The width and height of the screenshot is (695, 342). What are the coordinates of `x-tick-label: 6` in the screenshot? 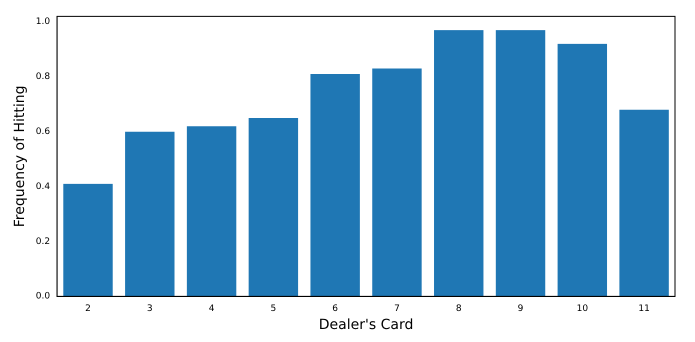 It's located at (335, 309).